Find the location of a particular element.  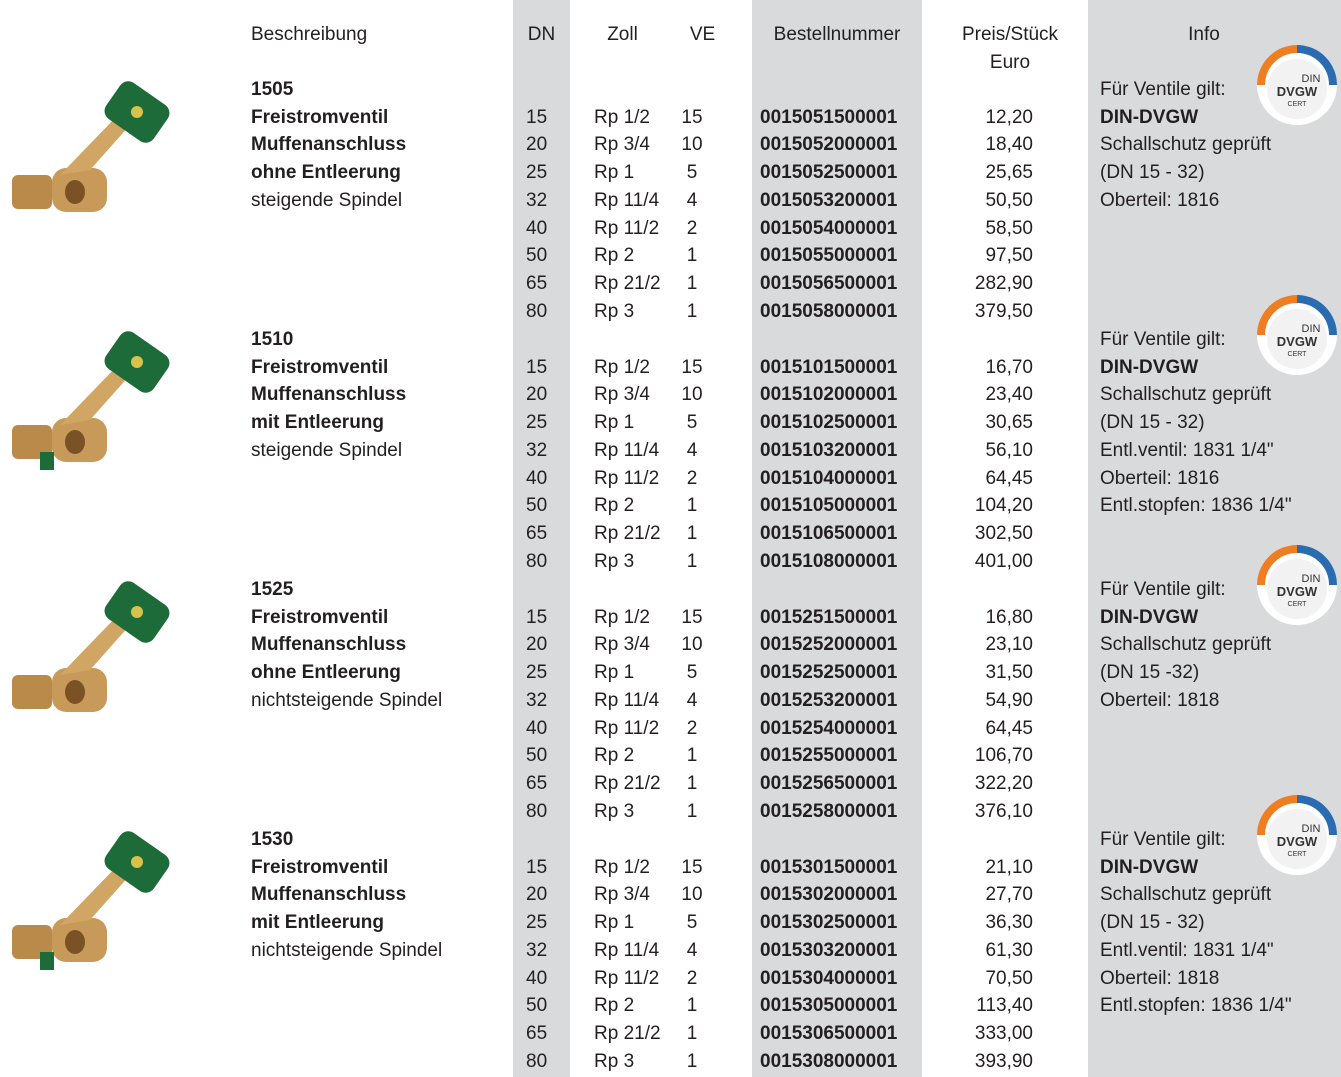

zoll: Rp 21/2 is located at coordinates (627, 533).